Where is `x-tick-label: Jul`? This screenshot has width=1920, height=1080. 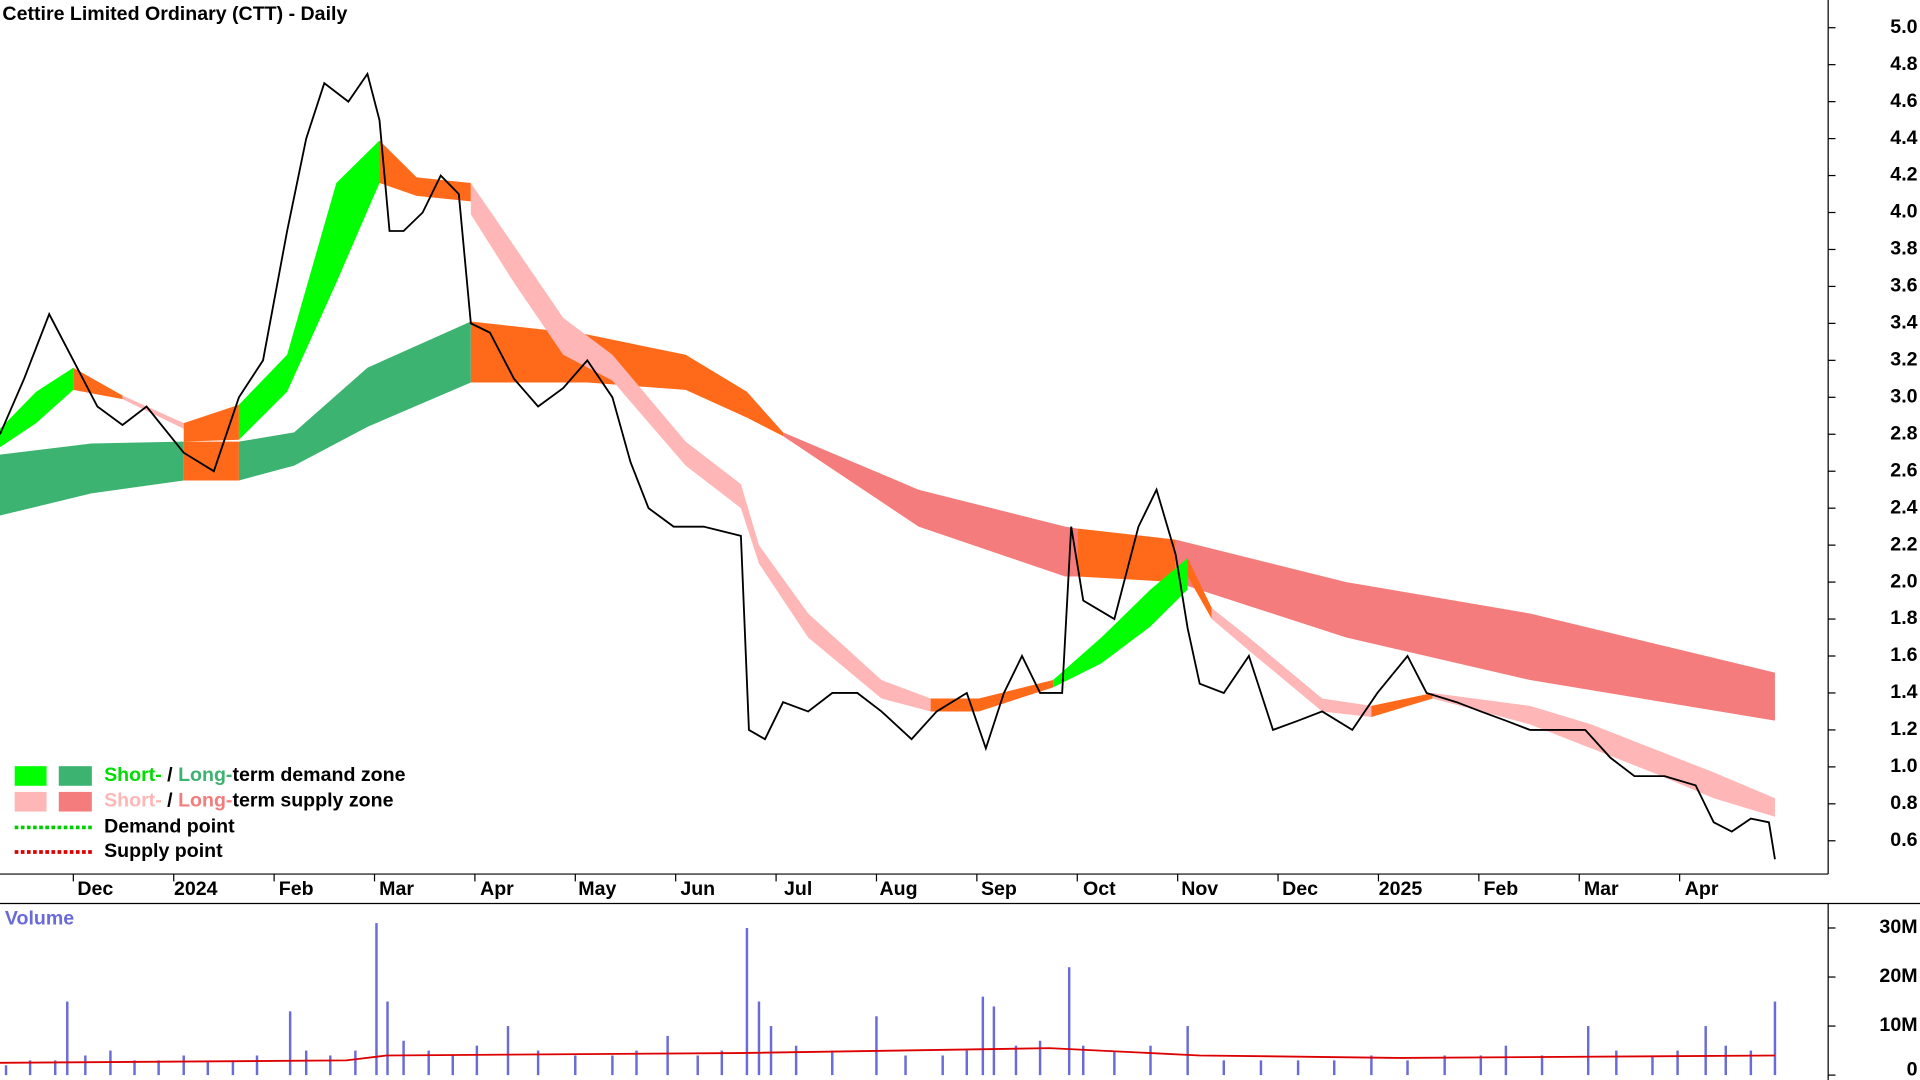 x-tick-label: Jul is located at coordinates (798, 889).